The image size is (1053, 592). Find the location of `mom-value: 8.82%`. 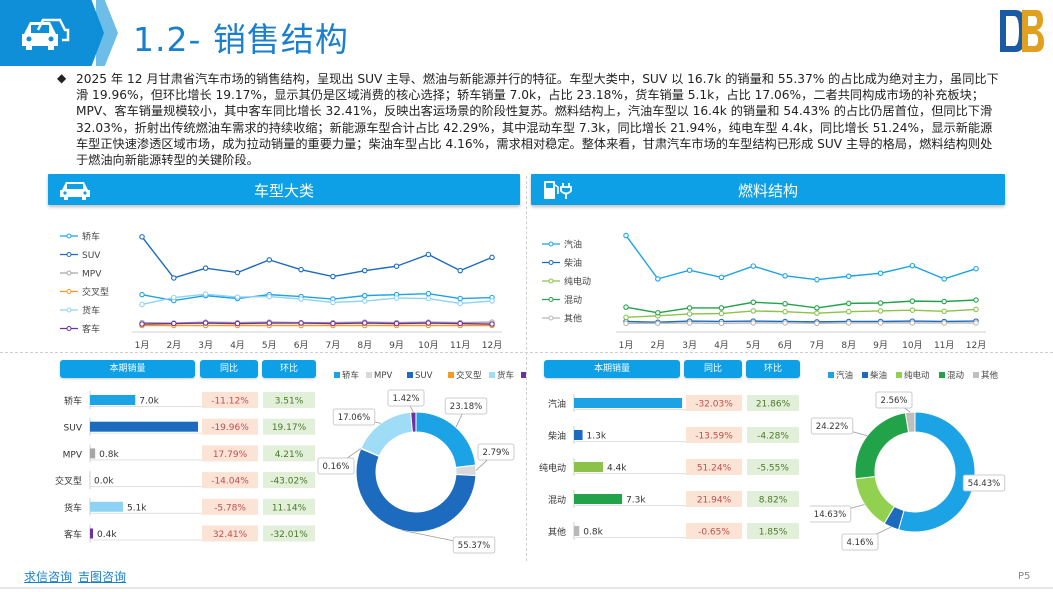

mom-value: 8.82% is located at coordinates (773, 501).